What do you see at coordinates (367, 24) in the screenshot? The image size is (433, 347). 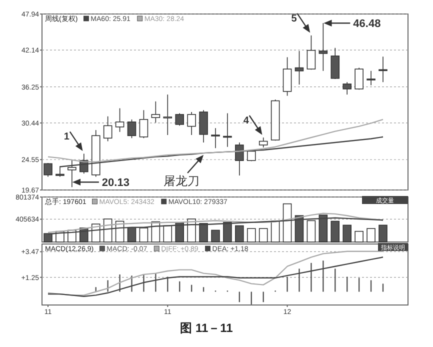 I see `annotation: 46.48` at bounding box center [367, 24].